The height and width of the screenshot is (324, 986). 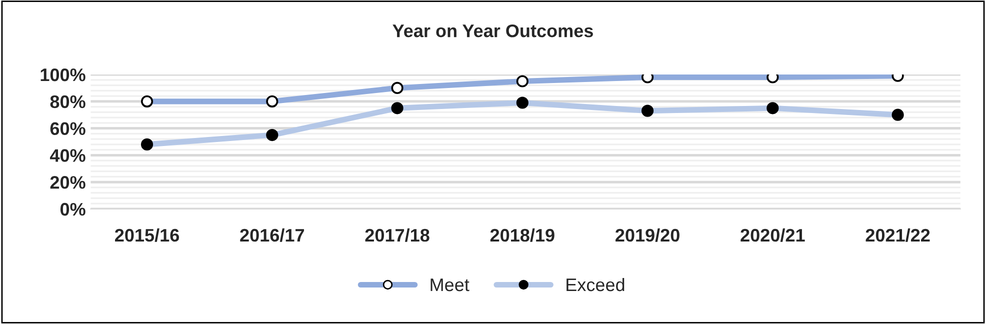 What do you see at coordinates (898, 235) in the screenshot?
I see `x-tick-label: 2021/22` at bounding box center [898, 235].